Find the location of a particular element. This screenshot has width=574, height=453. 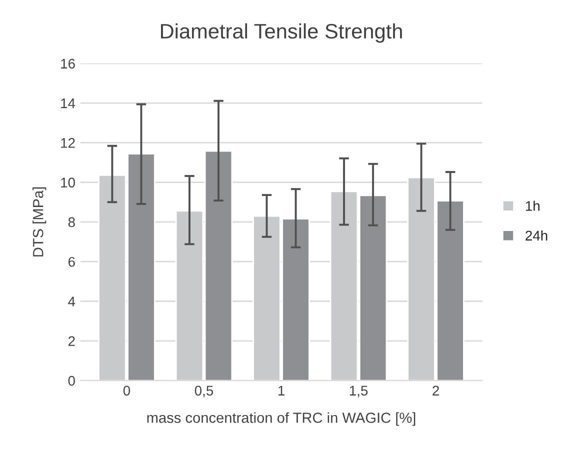

y-axis-title: DTS [MPa] is located at coordinates (39, 221).